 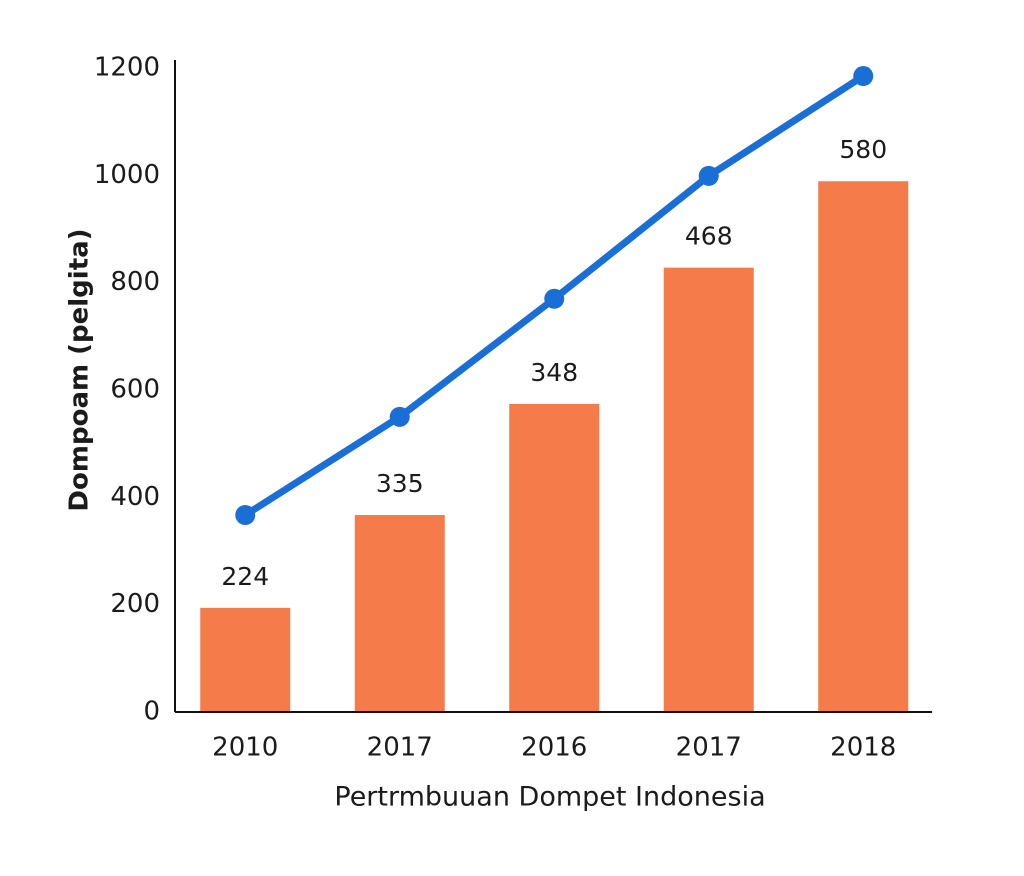 I want to click on bar-label: 224, so click(x=245, y=576).